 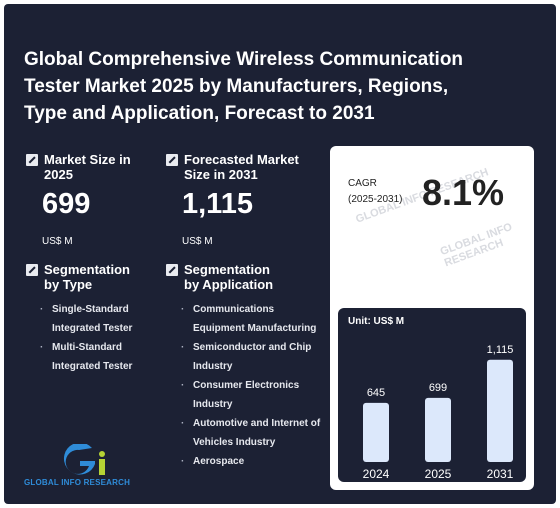 I want to click on market-size-heading: Market Size in 2025, so click(x=86, y=167).